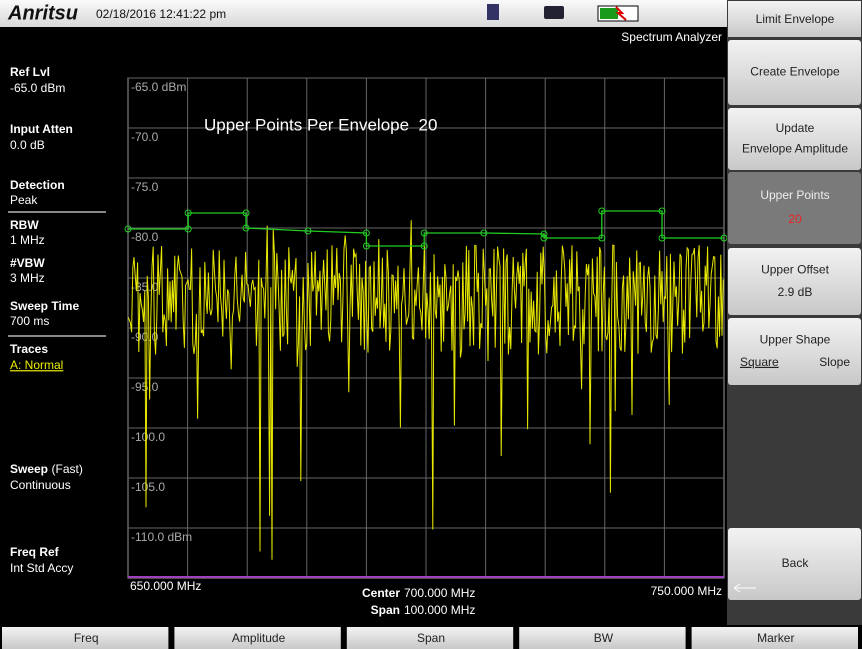  Describe the element at coordinates (744, 588) in the screenshot. I see `back-arrow` at that location.